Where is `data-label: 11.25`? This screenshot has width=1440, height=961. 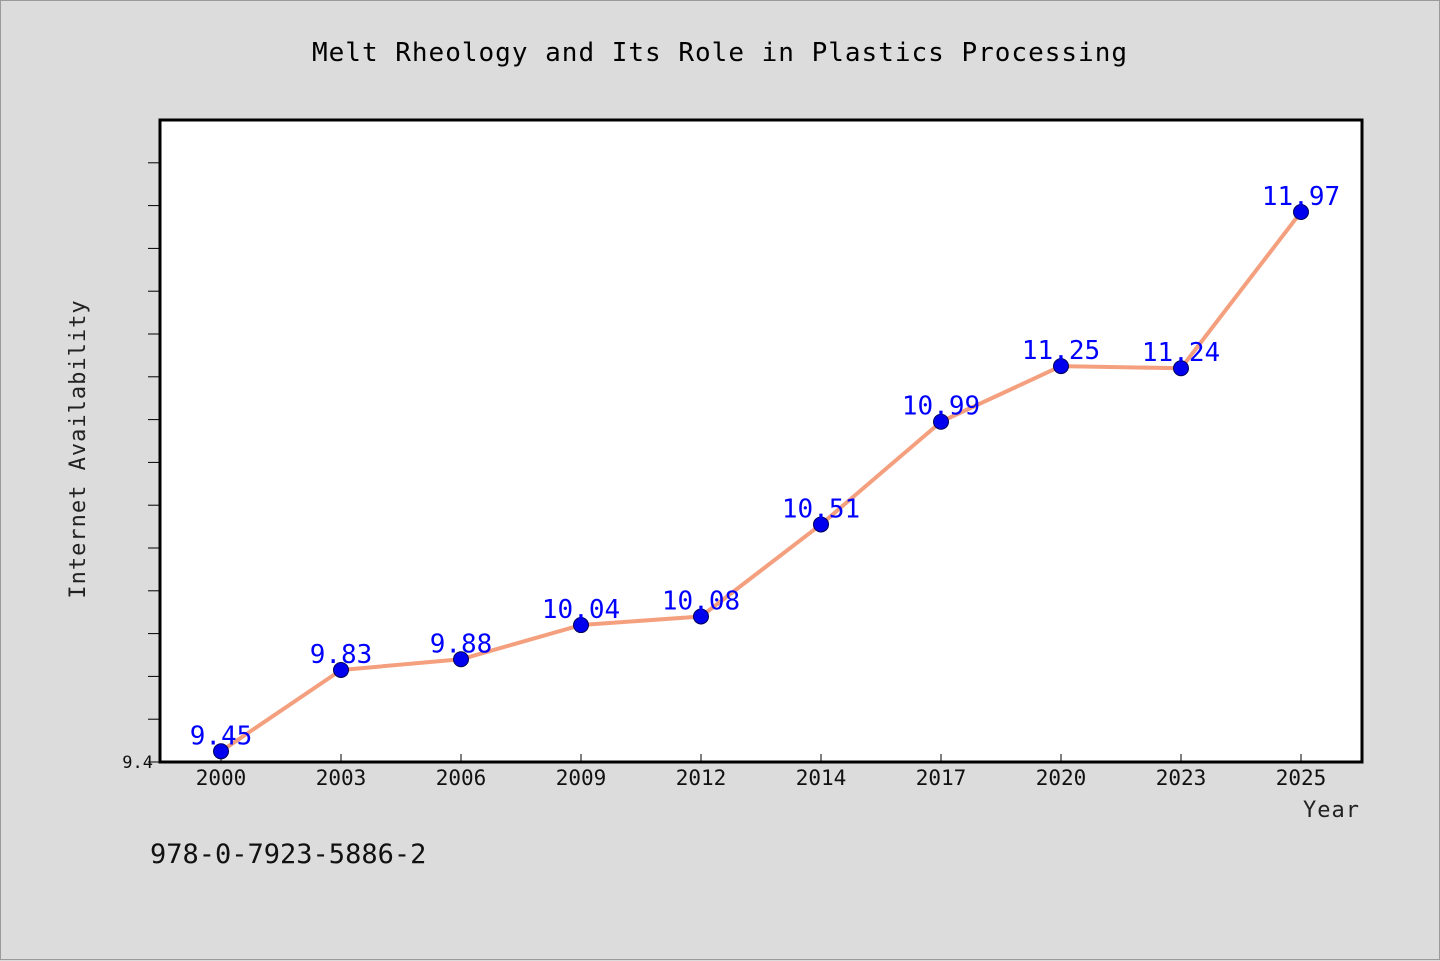
data-label: 11.25 is located at coordinates (1061, 351).